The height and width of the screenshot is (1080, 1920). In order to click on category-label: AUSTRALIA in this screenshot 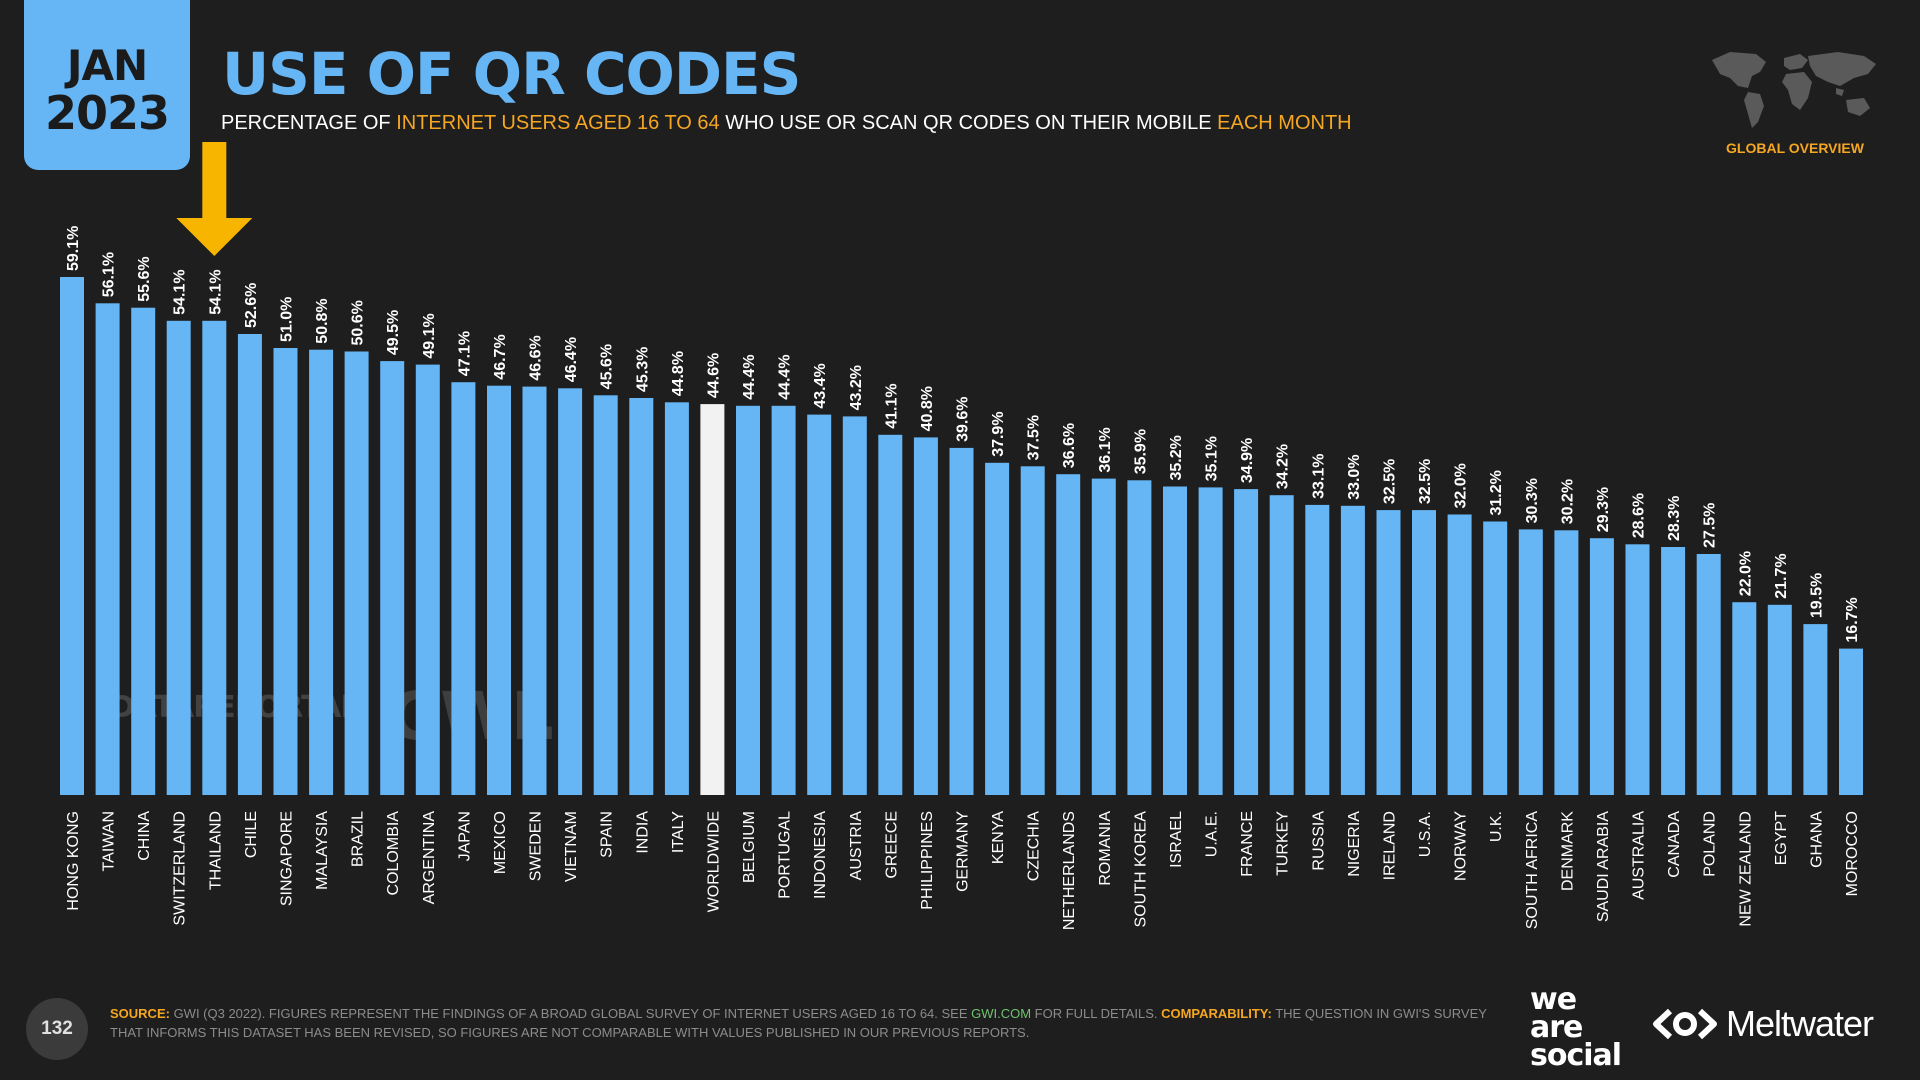, I will do `click(1639, 855)`.